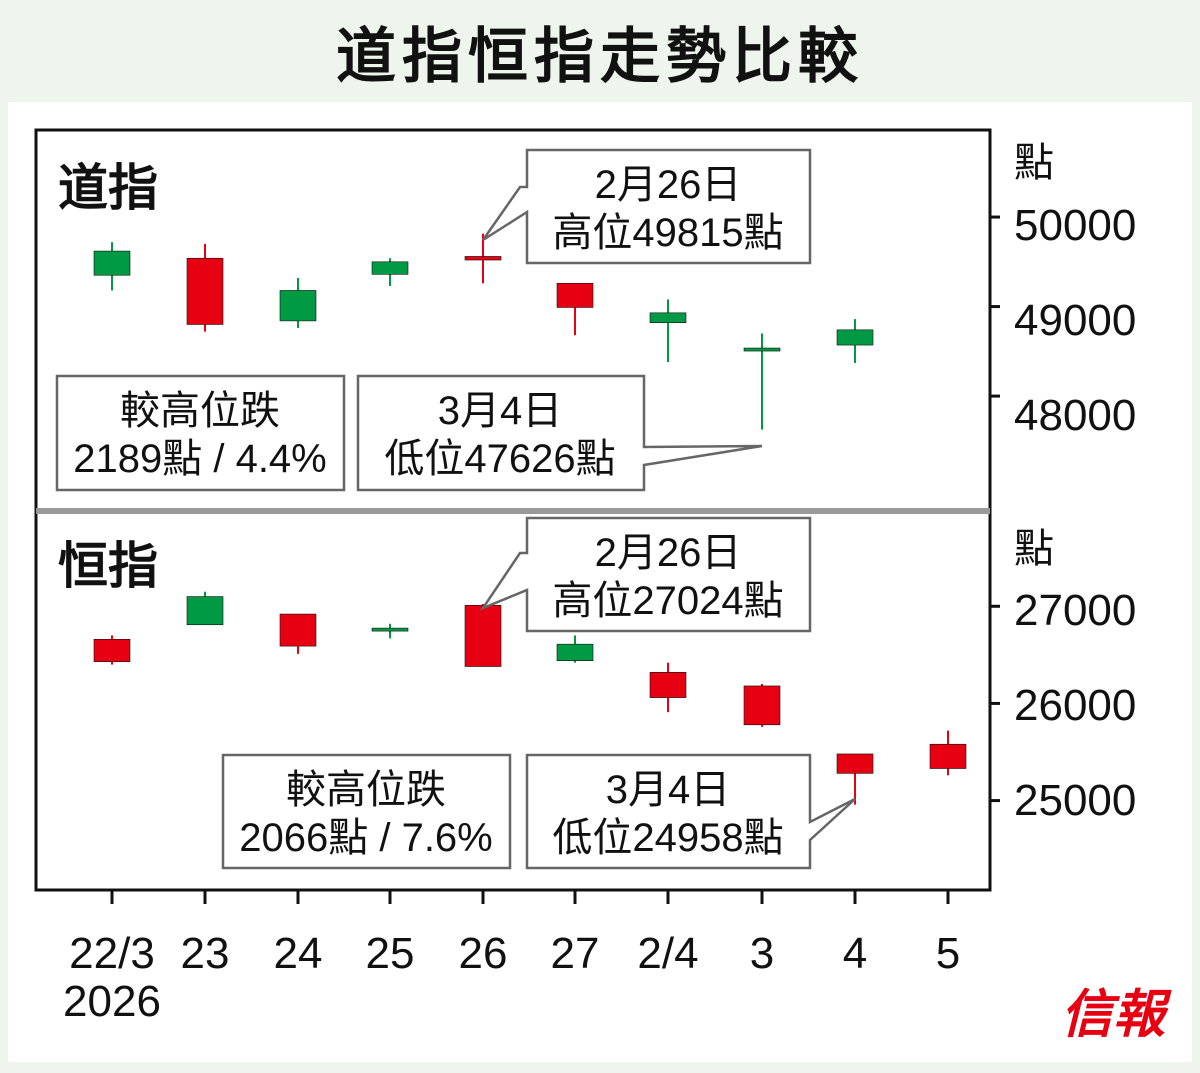 Image resolution: width=1200 pixels, height=1073 pixels. What do you see at coordinates (948, 953) in the screenshot?
I see `x-tick-label: 5` at bounding box center [948, 953].